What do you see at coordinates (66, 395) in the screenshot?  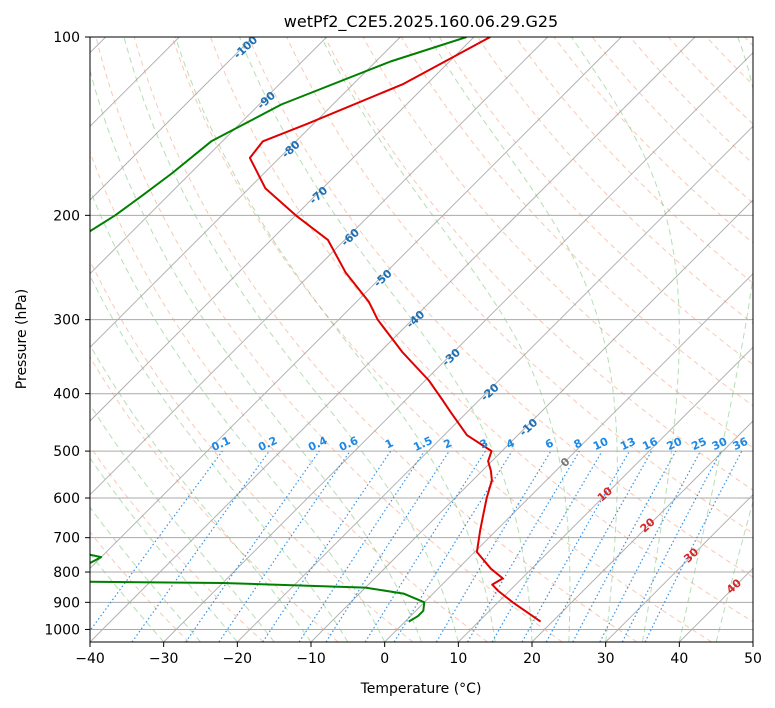 I see `y-tick-label: 400` at bounding box center [66, 395].